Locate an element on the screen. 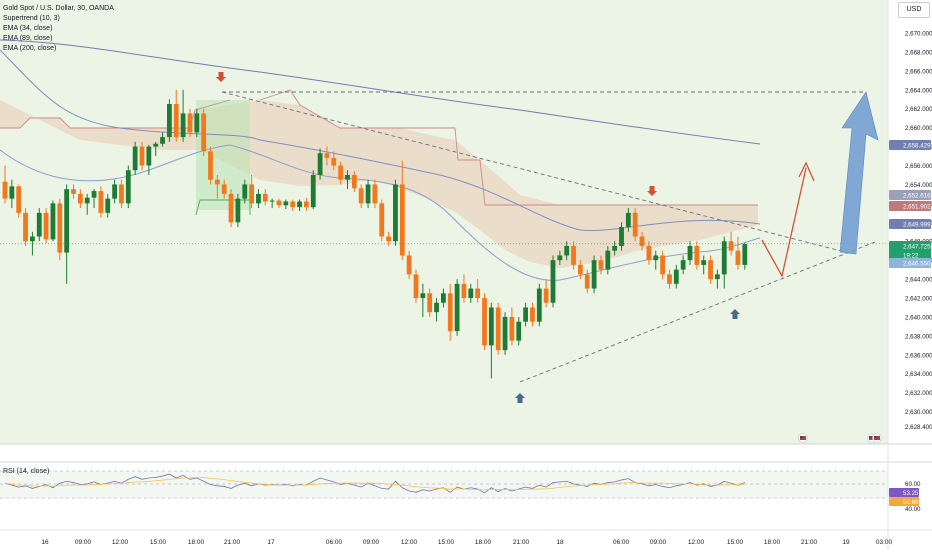 This screenshot has height=555, width=932. x-tick-label: 19 is located at coordinates (846, 542).